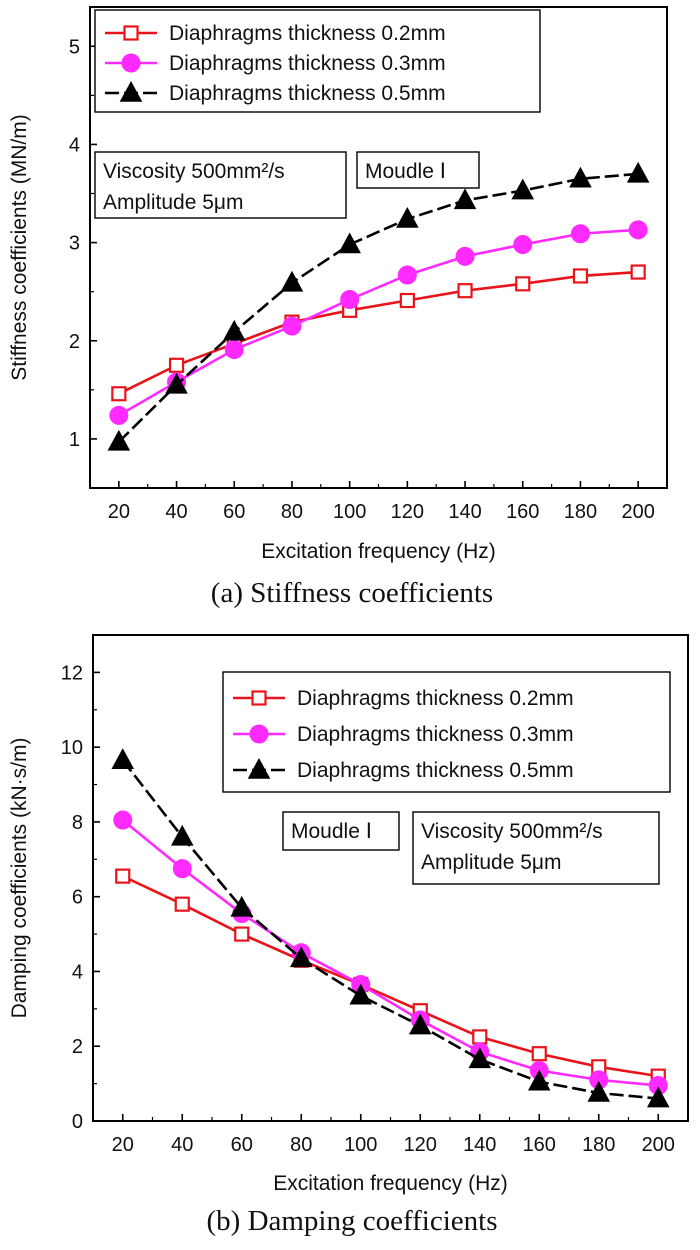  Describe the element at coordinates (352, 593) in the screenshot. I see `caption-a: (a) Stiffness coefficients` at that location.